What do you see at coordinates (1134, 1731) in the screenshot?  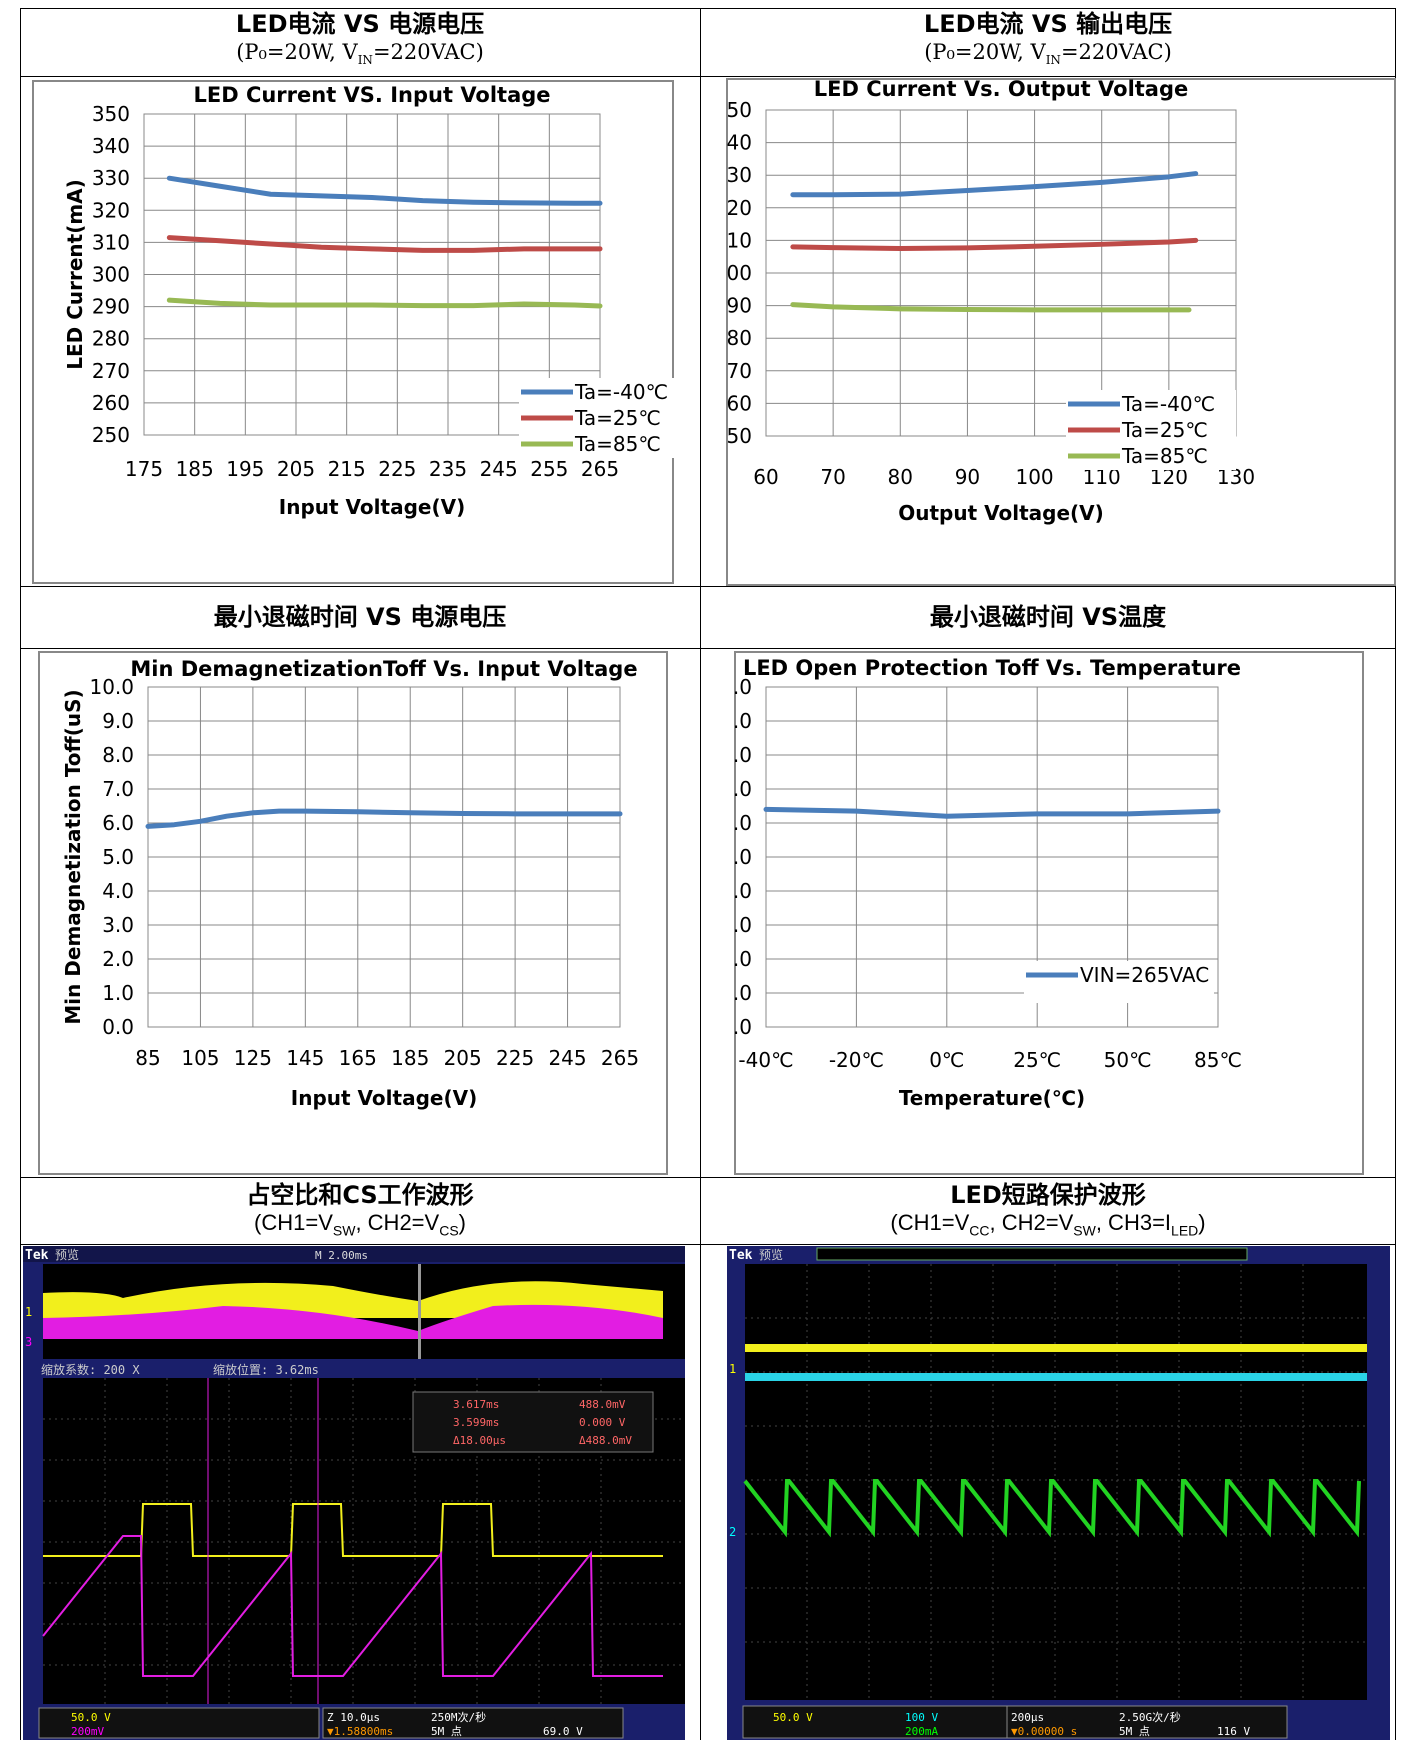 I see `record-length: 5M 点` at bounding box center [1134, 1731].